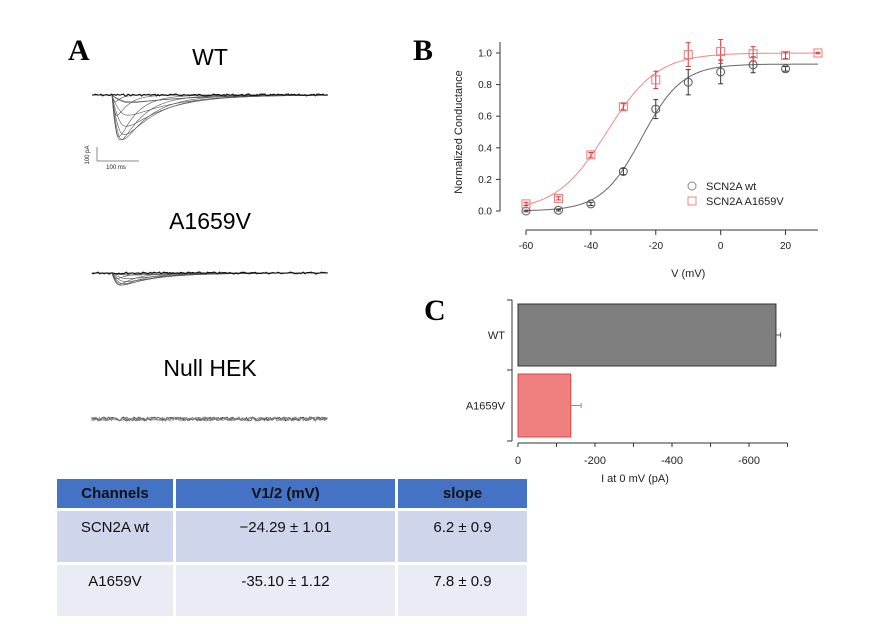 The image size is (886, 624). Describe the element at coordinates (635, 479) in the screenshot. I see `current-x-axis-title: I at 0 mV (pA)` at that location.